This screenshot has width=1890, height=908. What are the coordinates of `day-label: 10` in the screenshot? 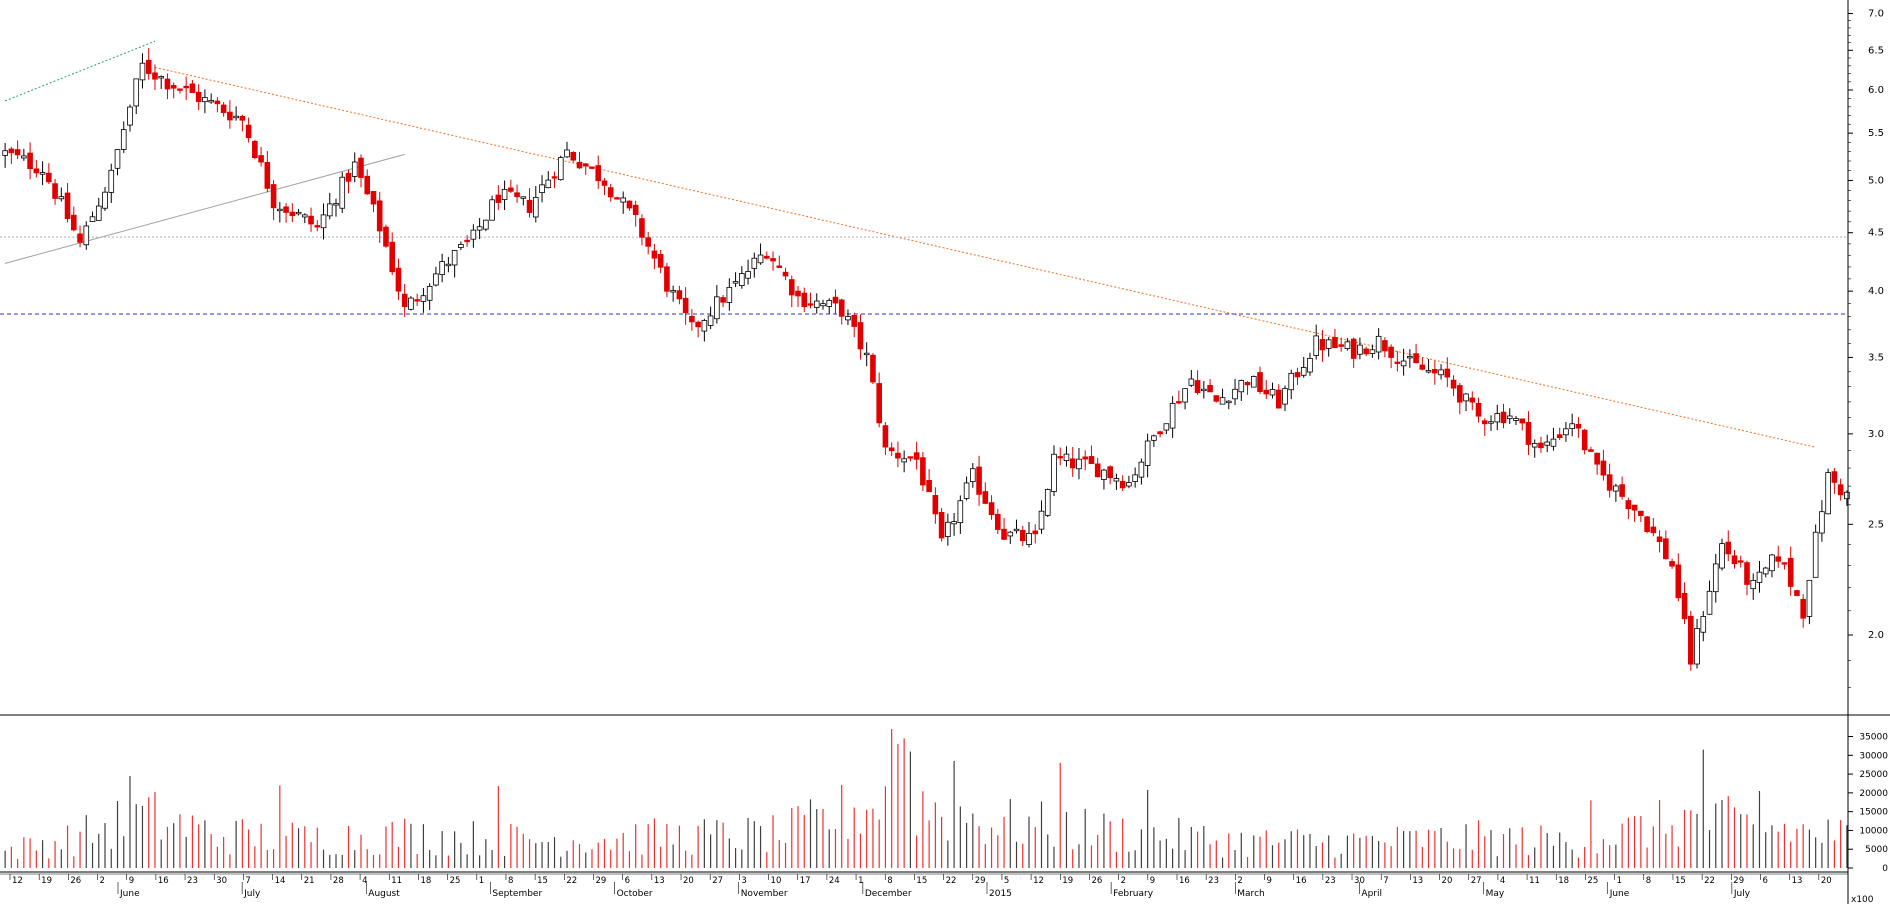 It's located at (776, 881).